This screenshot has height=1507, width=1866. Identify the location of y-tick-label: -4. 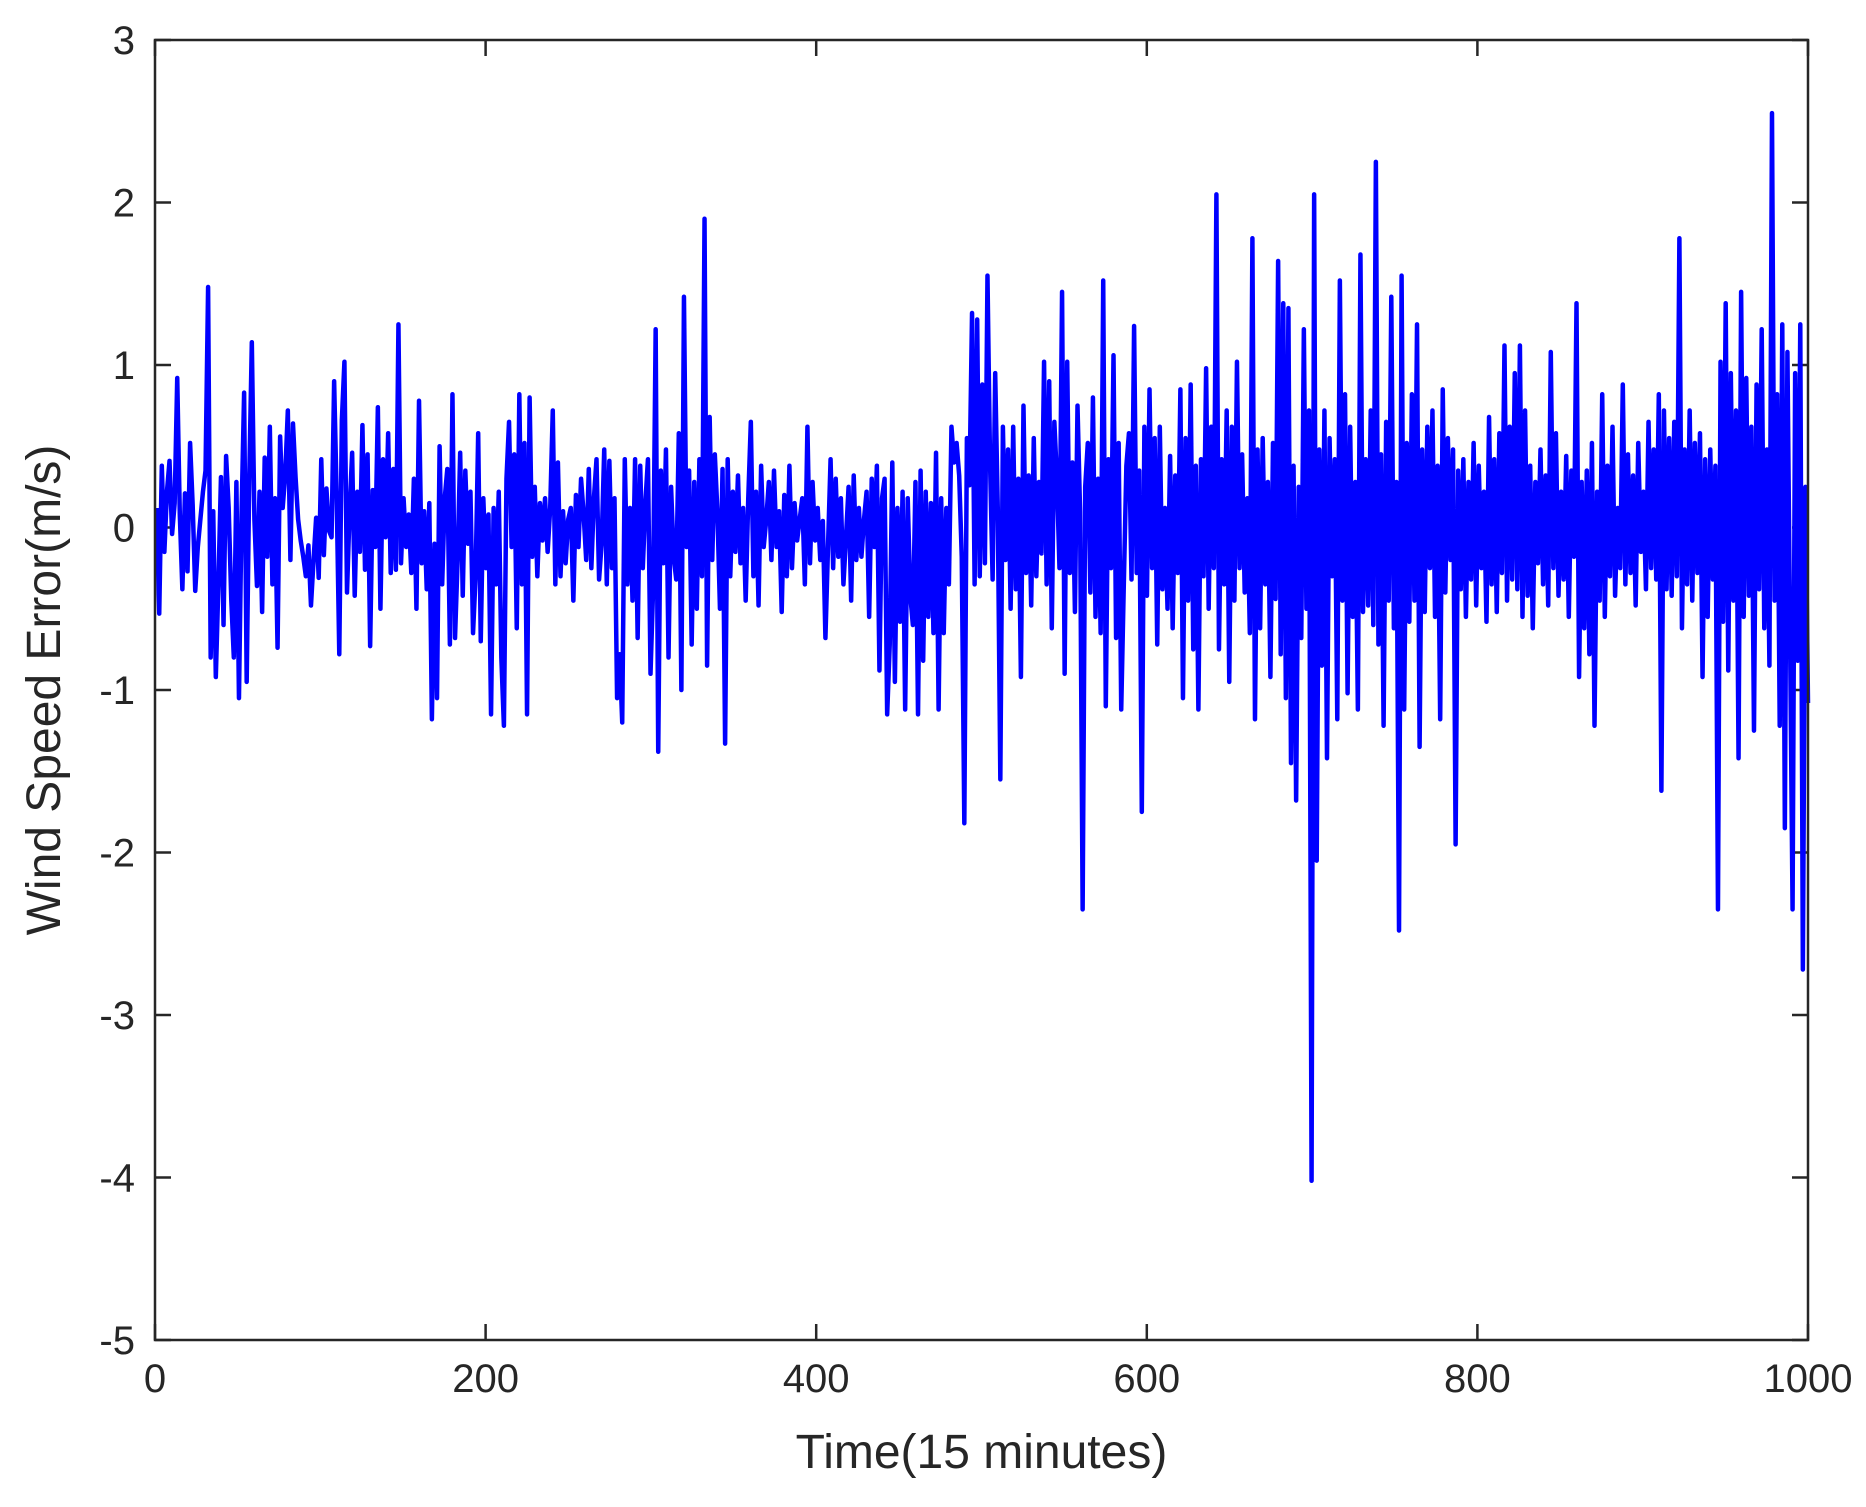
(117, 1179).